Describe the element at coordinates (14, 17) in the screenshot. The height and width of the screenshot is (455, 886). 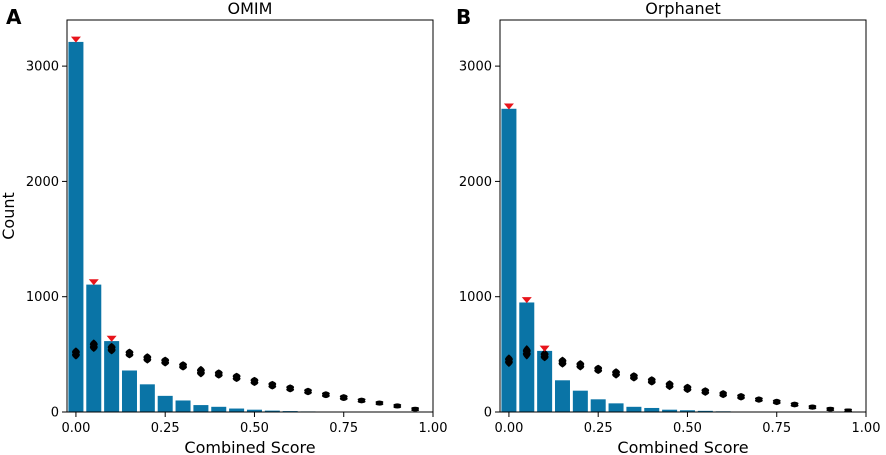
I see `panel-label: A` at that location.